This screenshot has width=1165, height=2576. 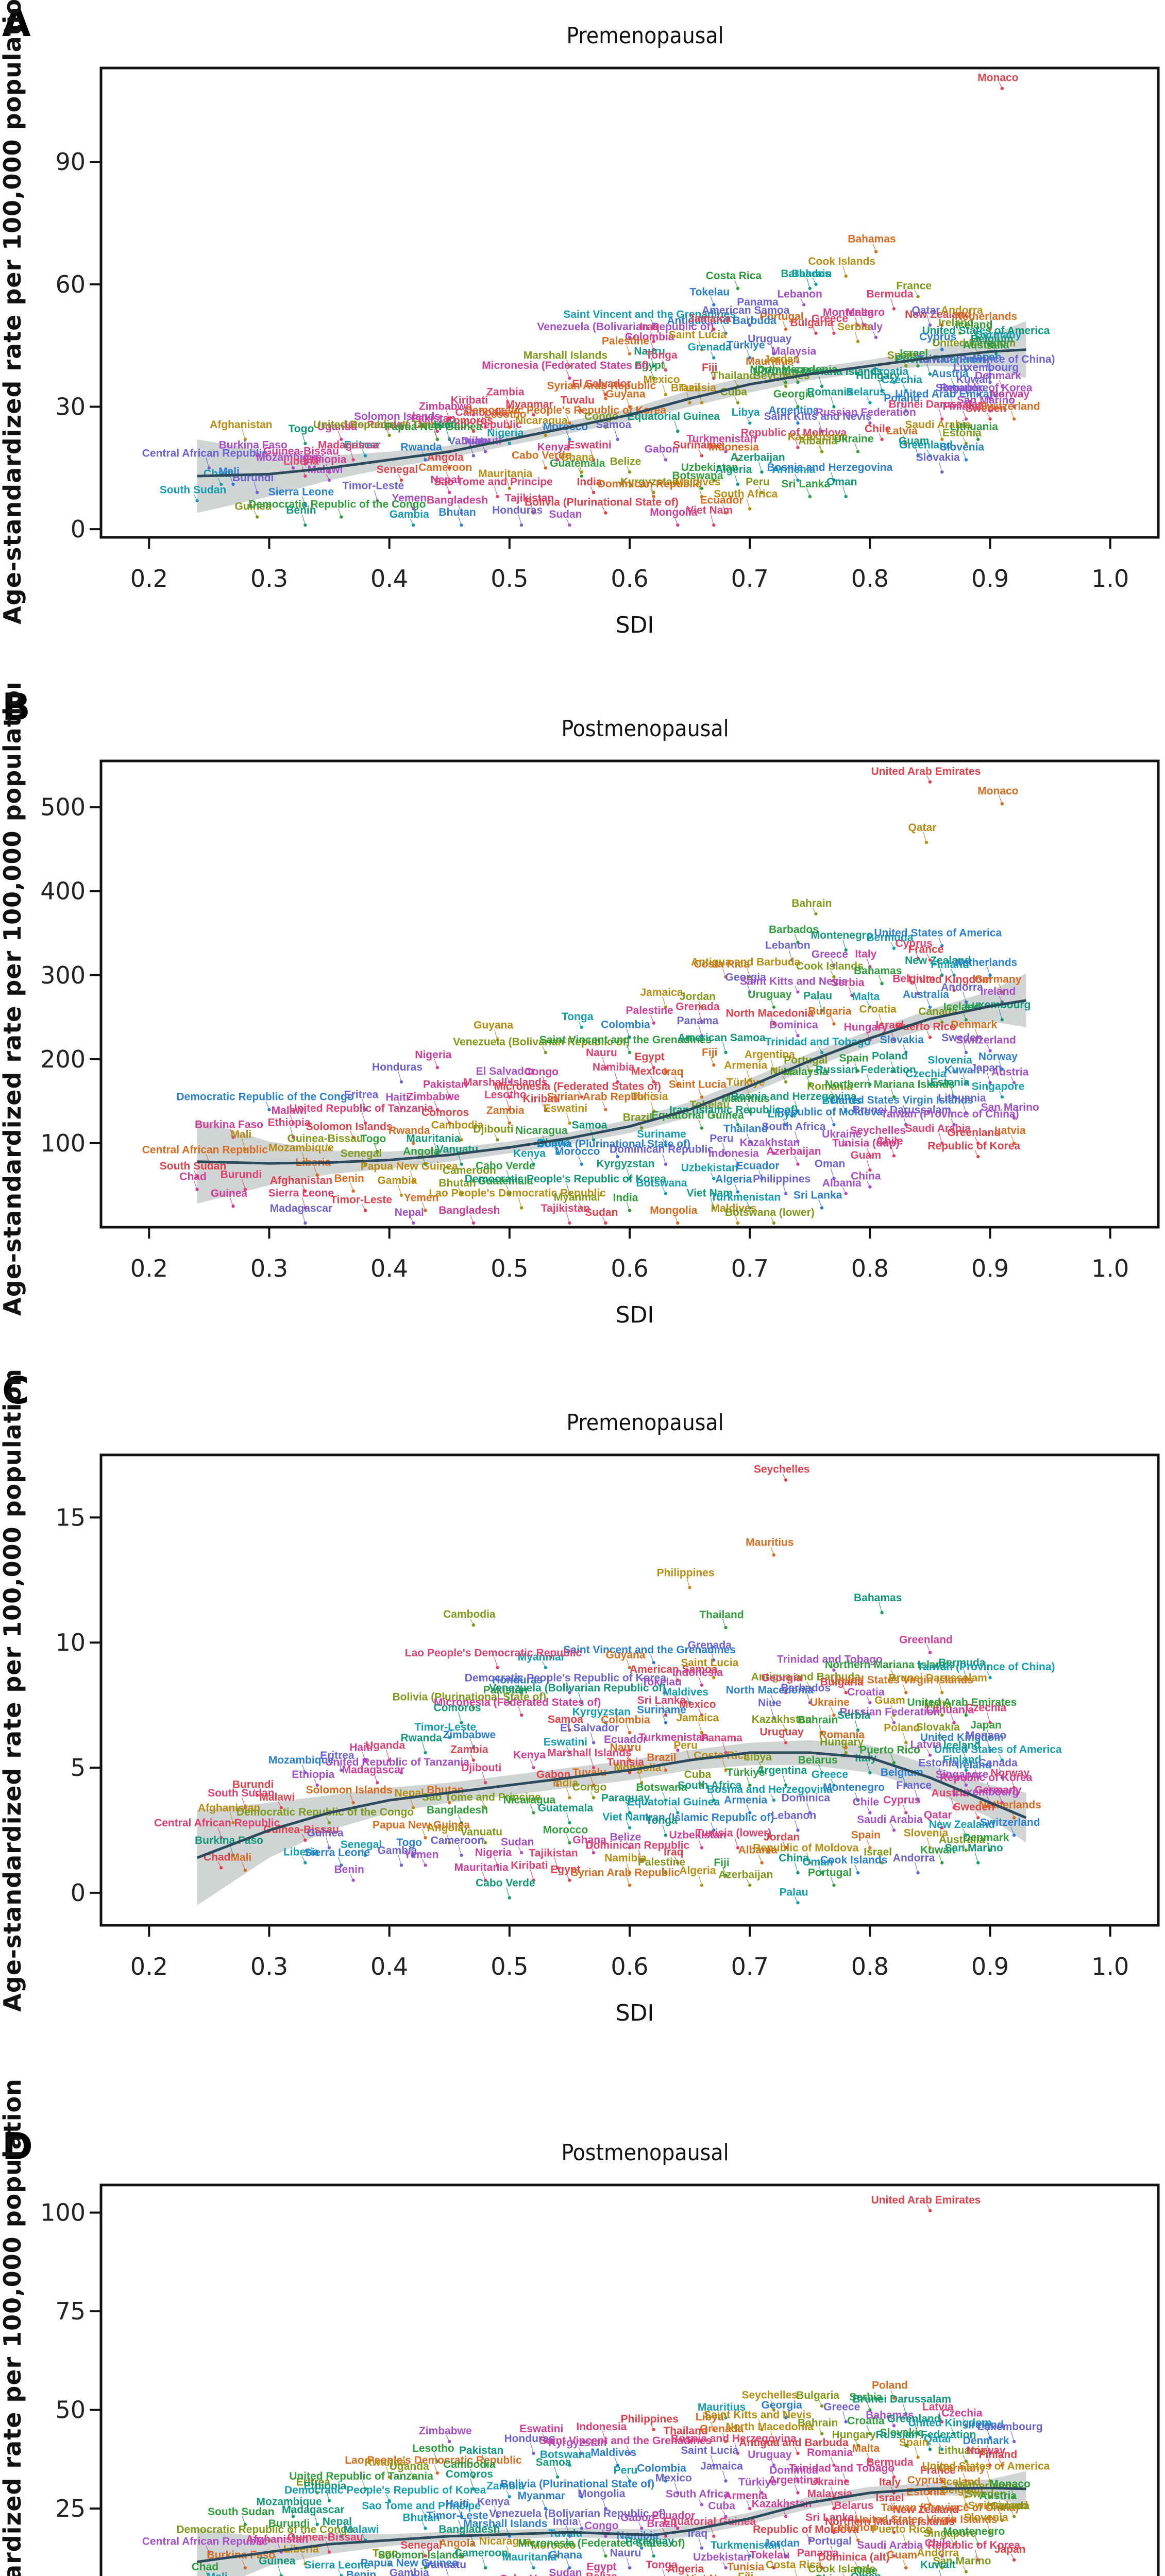 I want to click on point-label: Montenegro, so click(x=854, y=312).